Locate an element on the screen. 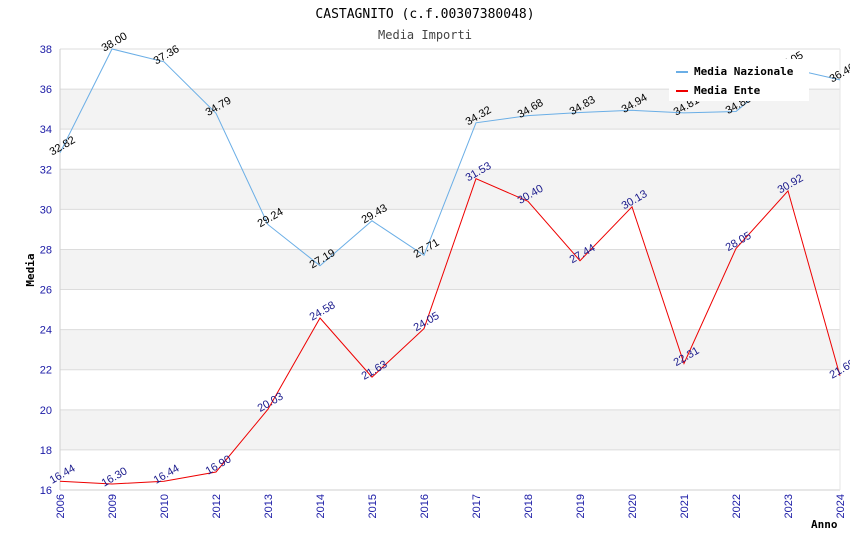  chart-title: CASTAGNITO (c.f.00307380048) is located at coordinates (424, 14).